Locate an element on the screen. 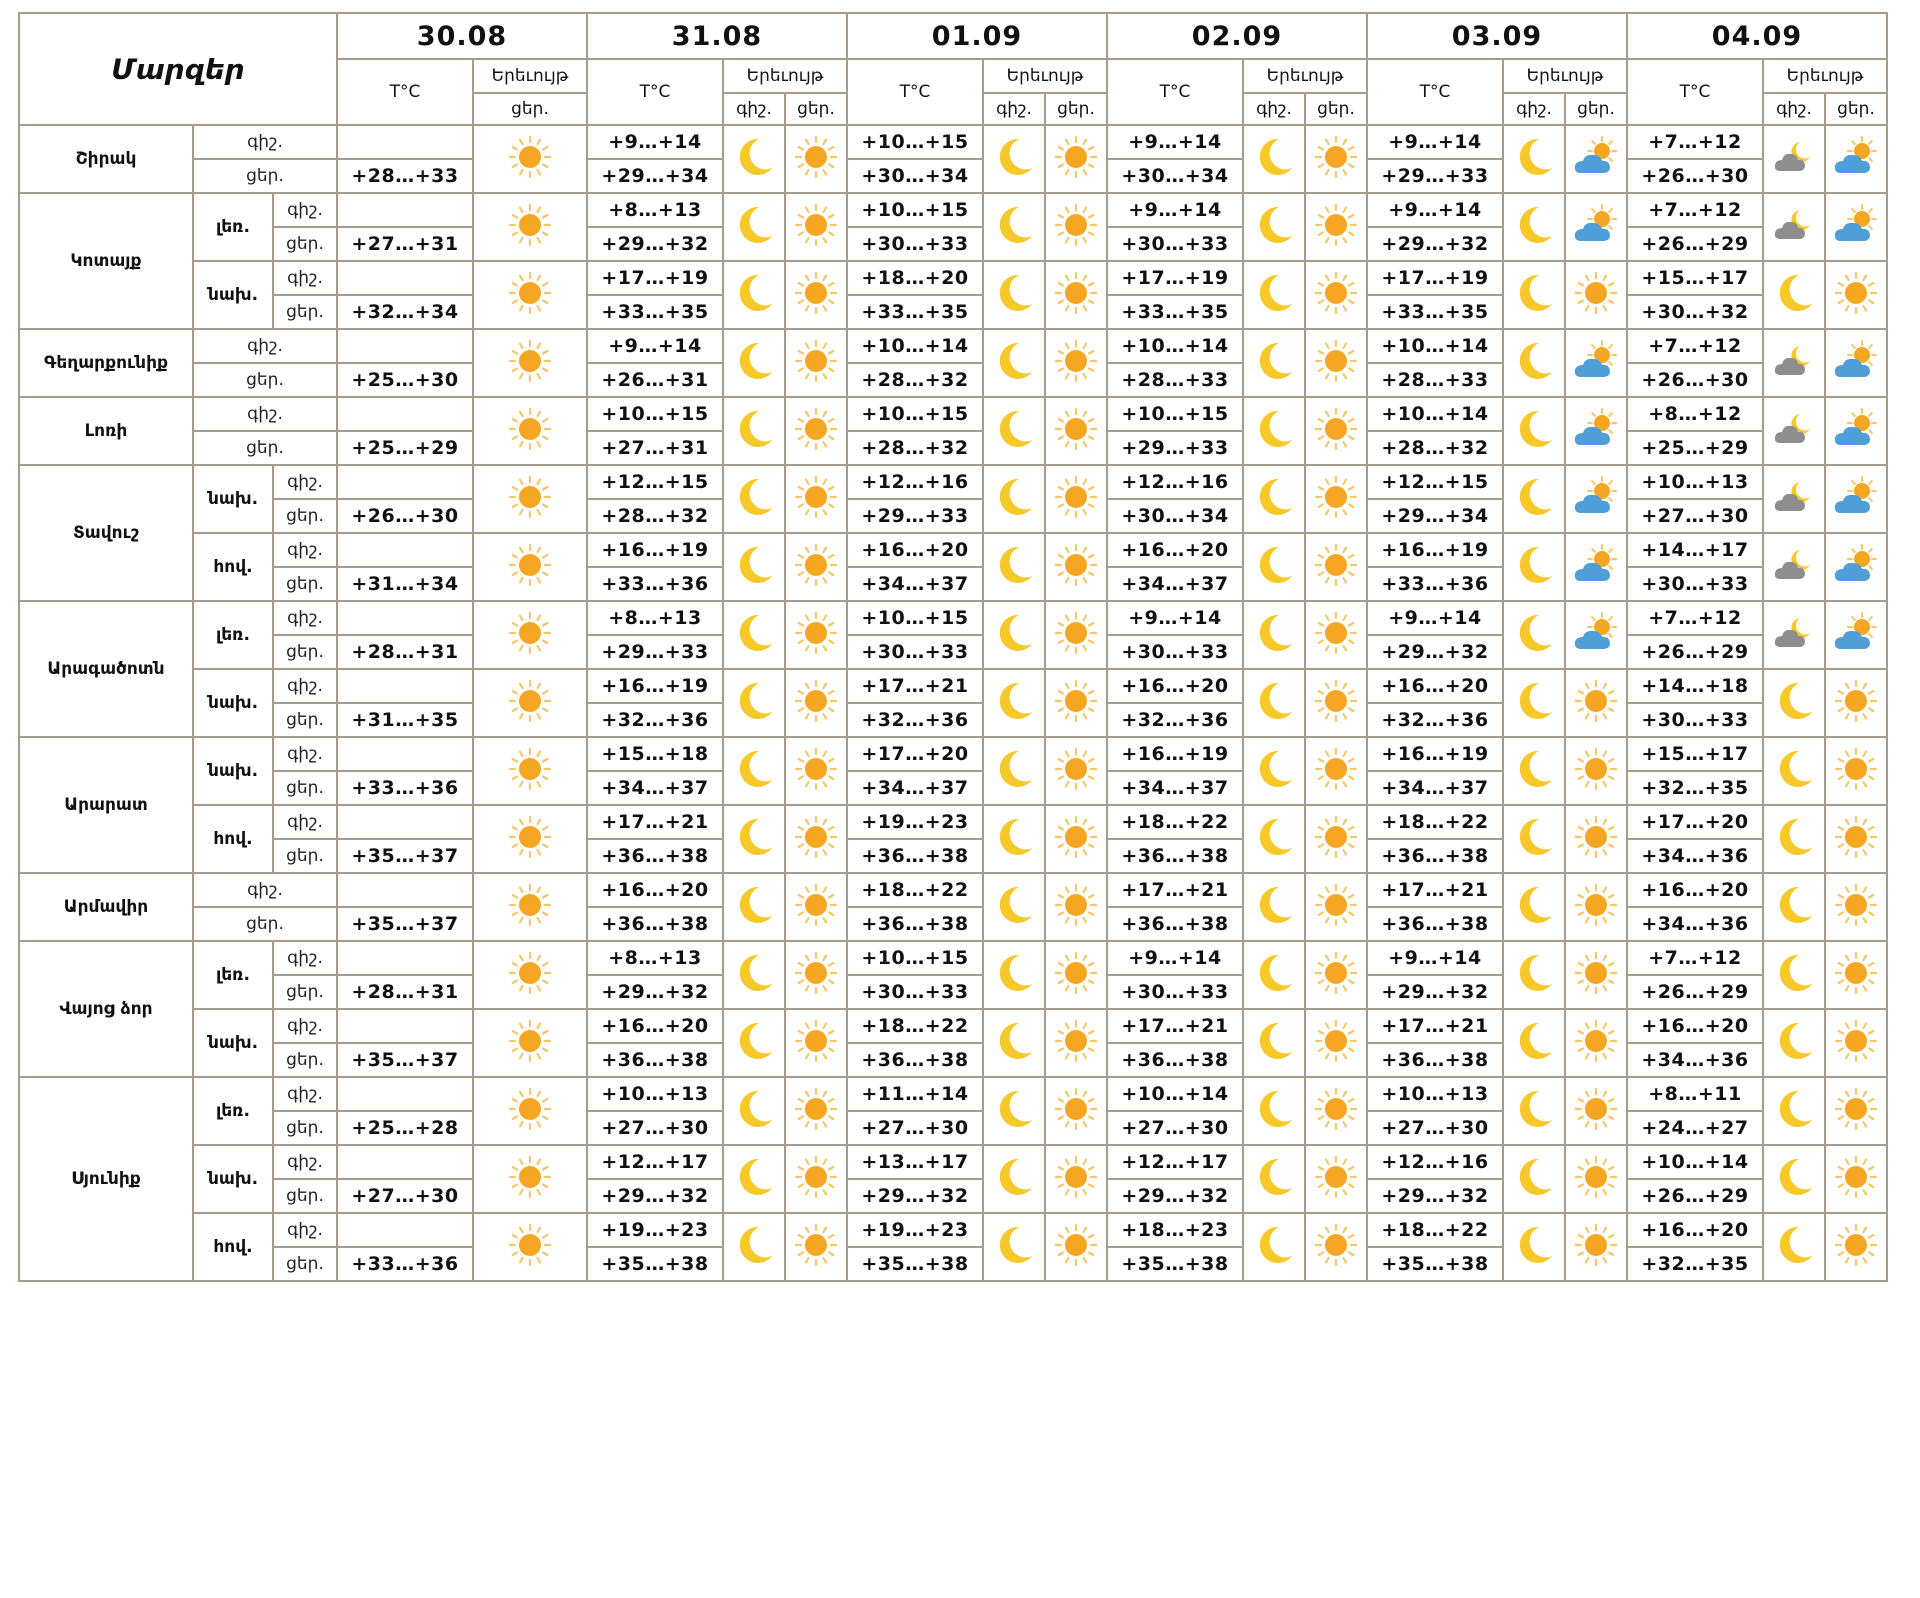 This screenshot has width=1920, height=1598. day-temp: +26…+31 is located at coordinates (655, 380).